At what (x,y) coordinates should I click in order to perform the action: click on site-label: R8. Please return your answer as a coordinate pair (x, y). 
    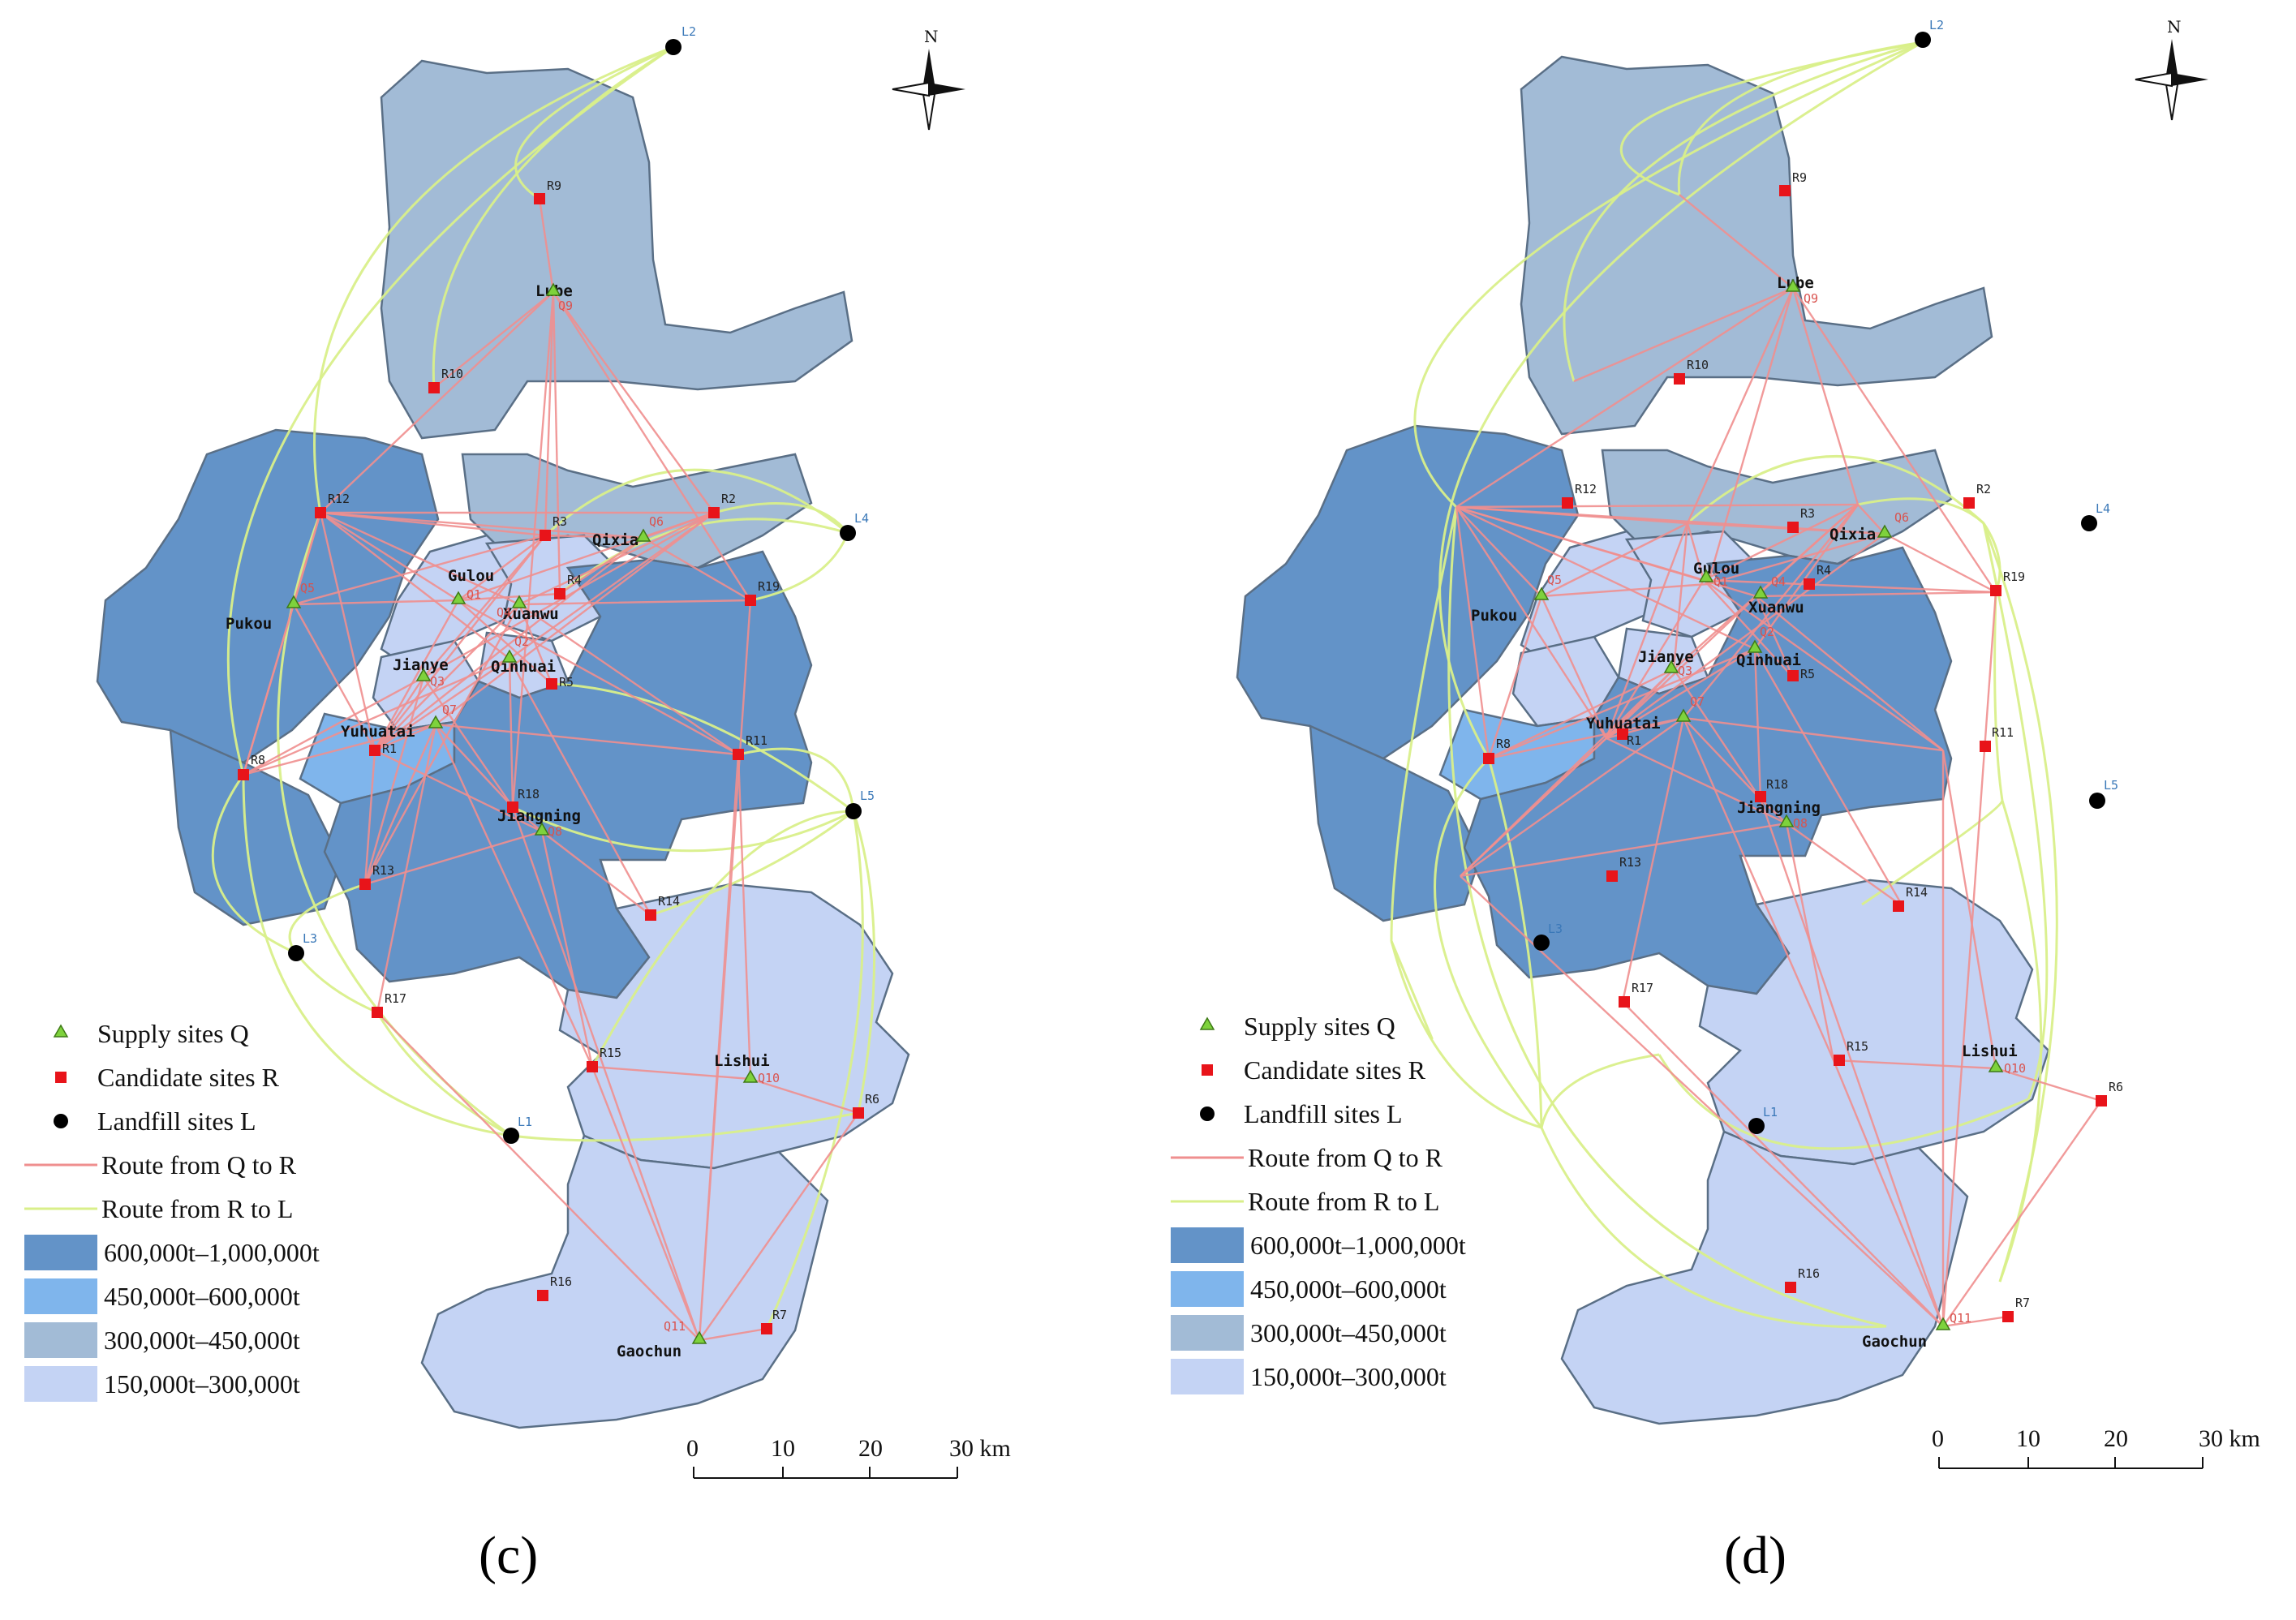
    Looking at the image, I should click on (1503, 744).